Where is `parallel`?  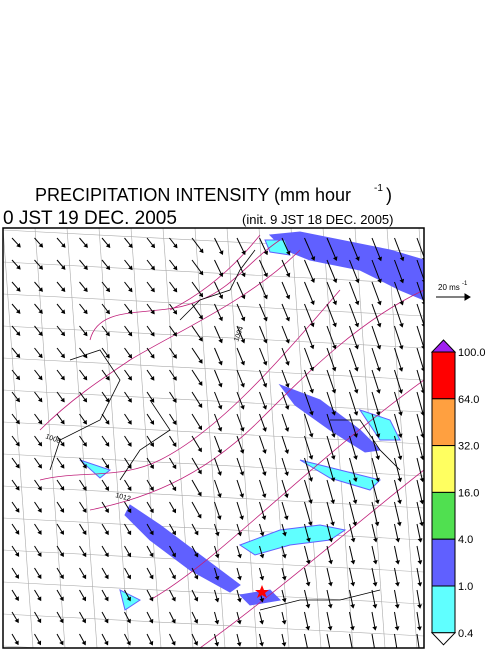 parallel is located at coordinates (213, 561).